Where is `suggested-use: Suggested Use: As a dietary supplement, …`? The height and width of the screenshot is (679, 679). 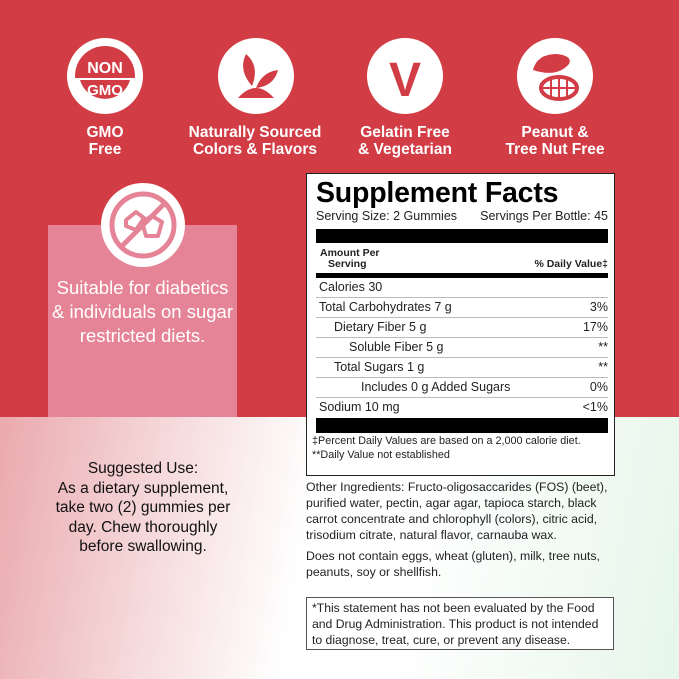
suggested-use: Suggested Use: As a dietary supplement, … is located at coordinates (143, 508).